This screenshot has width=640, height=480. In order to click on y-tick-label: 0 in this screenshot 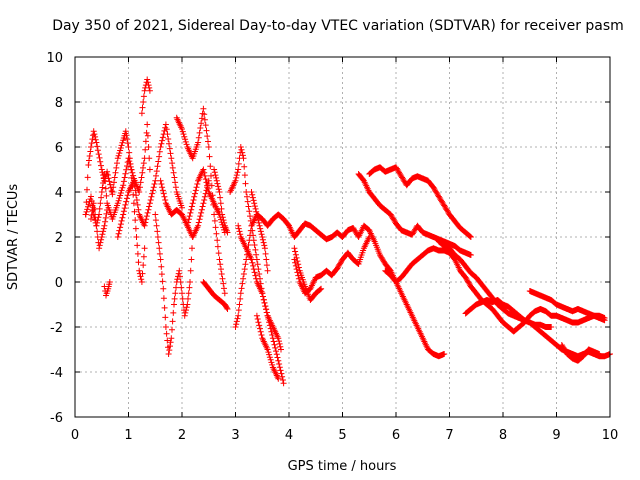, I will do `click(59, 283)`.